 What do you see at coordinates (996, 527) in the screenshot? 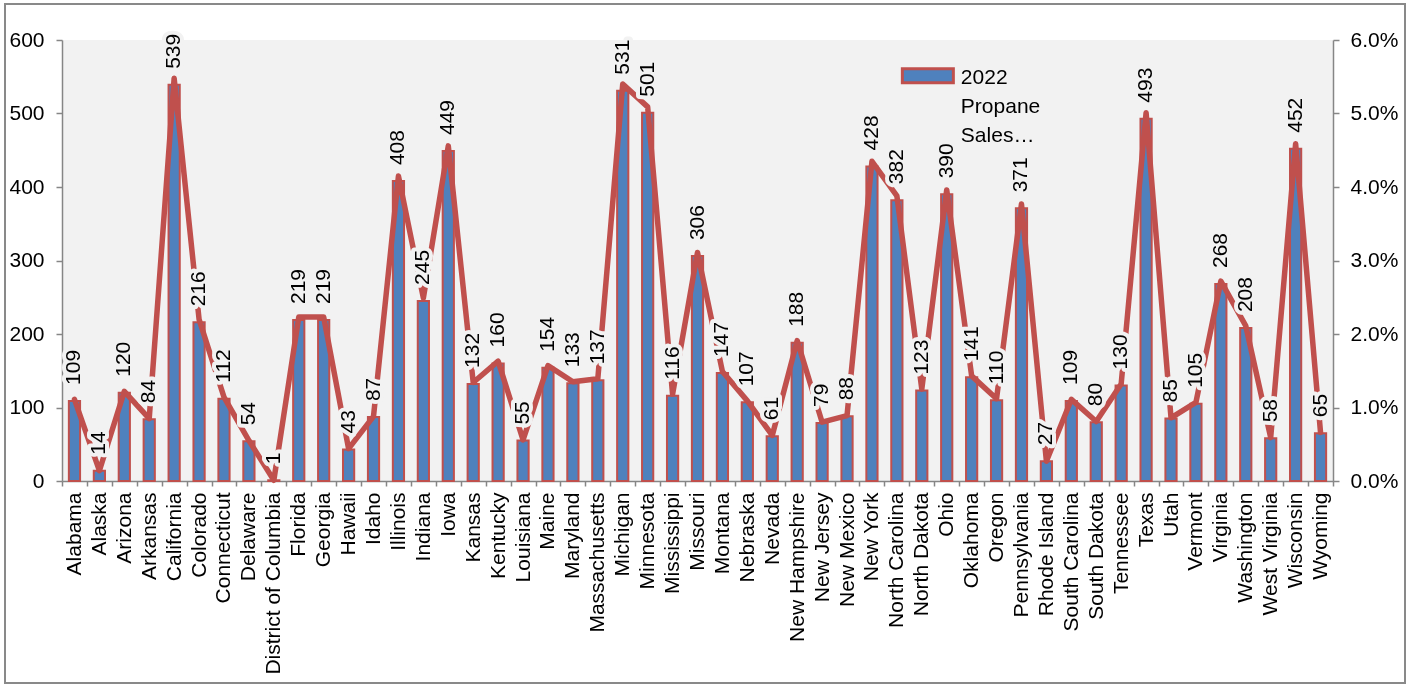
I see `x-tick-label: Oregon` at bounding box center [996, 527].